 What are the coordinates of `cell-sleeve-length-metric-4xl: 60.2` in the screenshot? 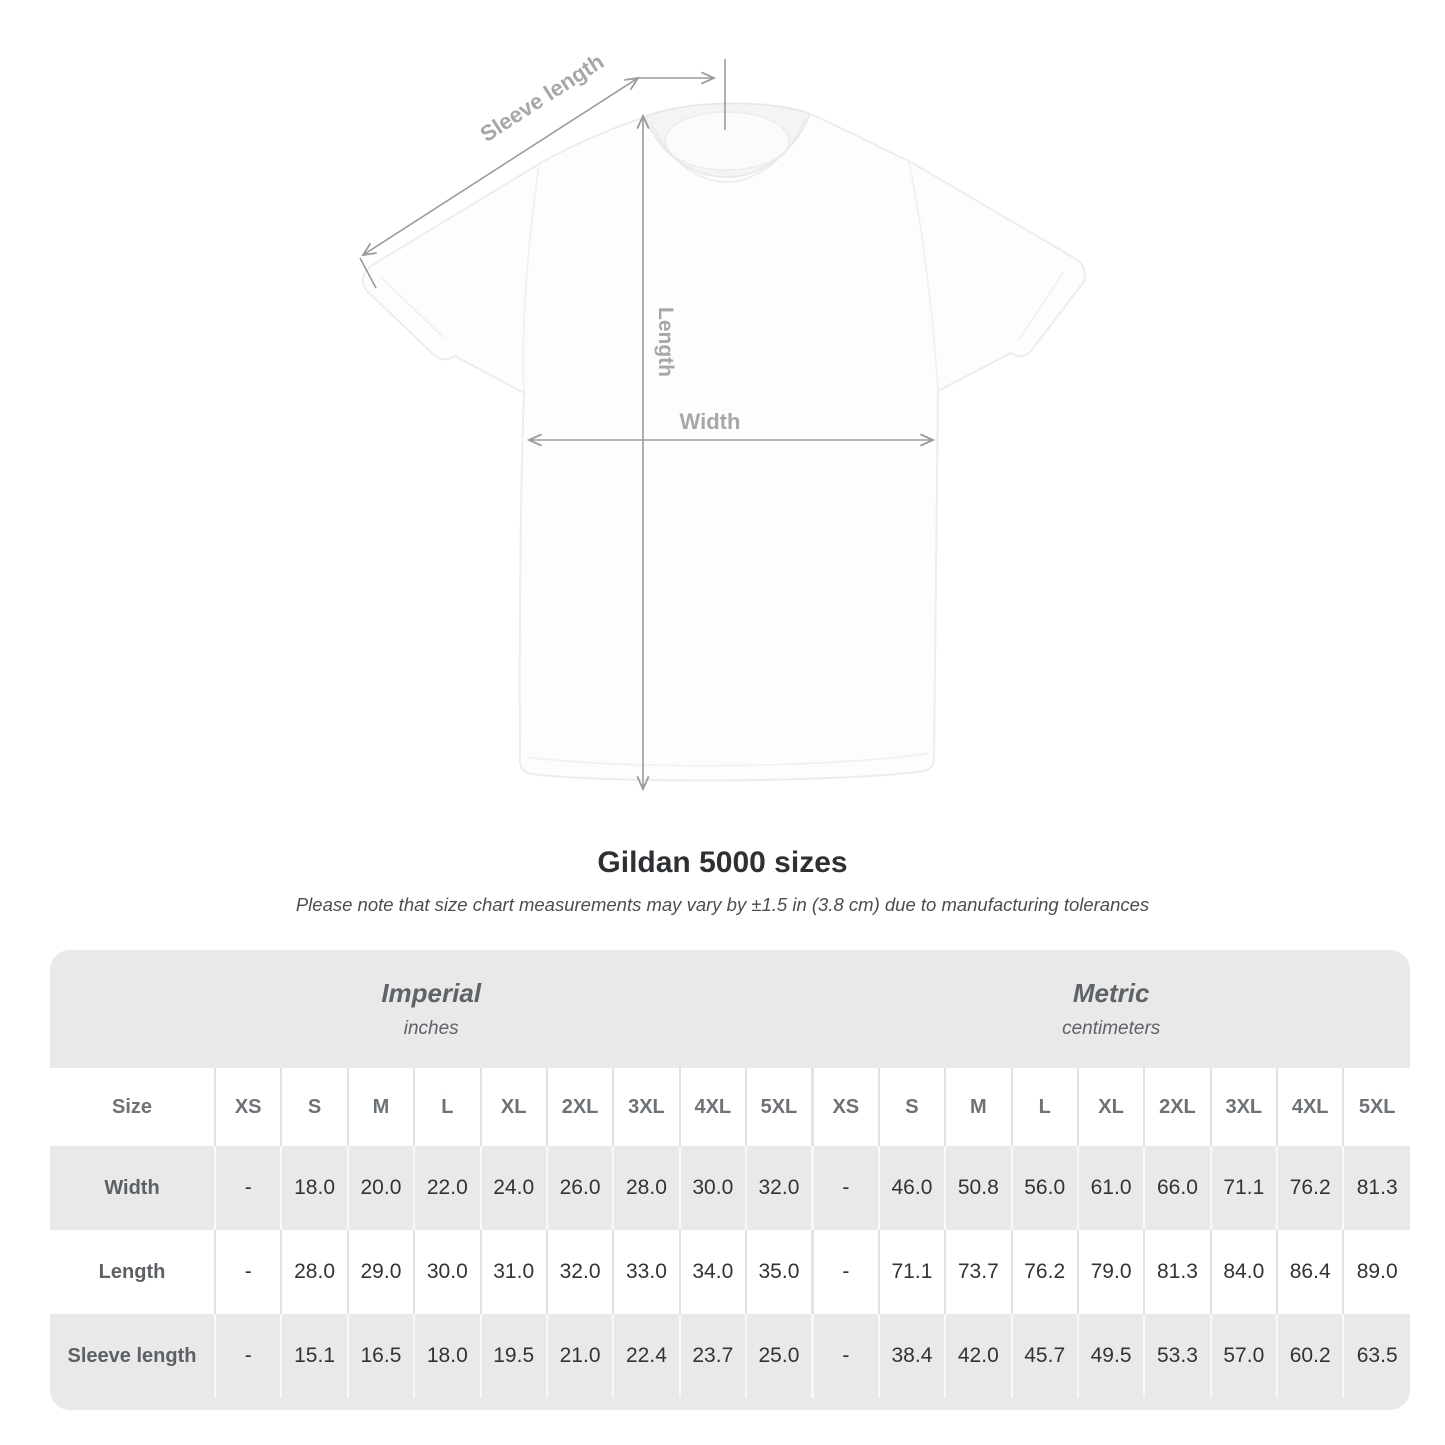 It's located at (1309, 1356).